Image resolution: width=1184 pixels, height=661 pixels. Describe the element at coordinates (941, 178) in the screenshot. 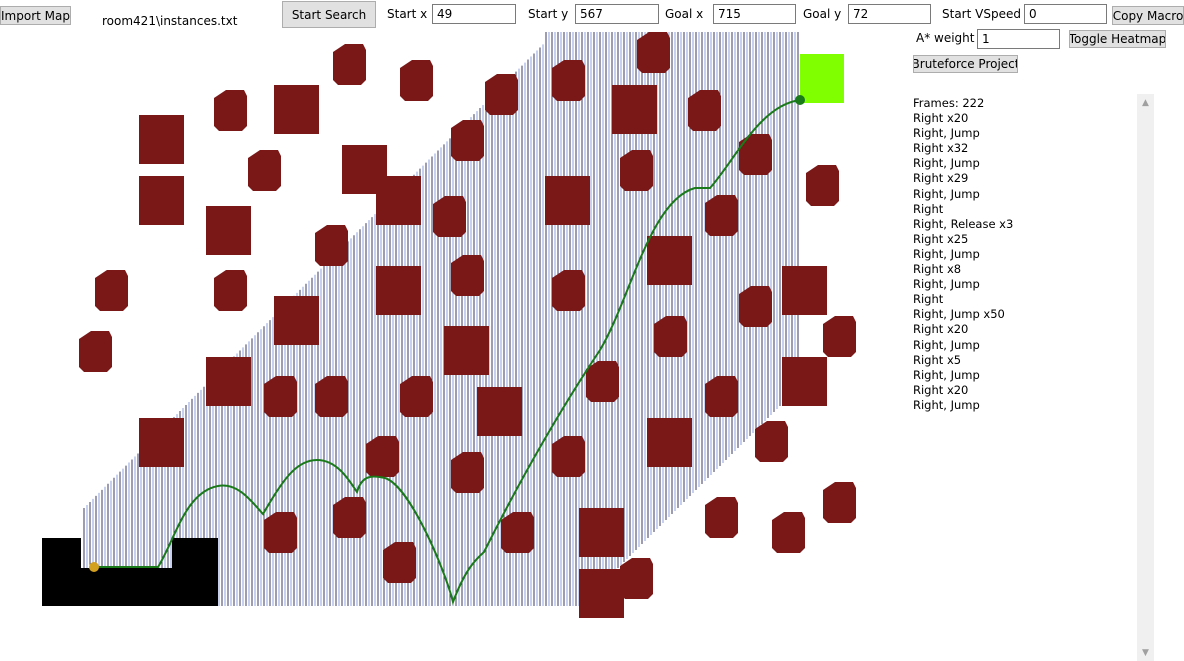

I see `macro-line: Right x29` at that location.